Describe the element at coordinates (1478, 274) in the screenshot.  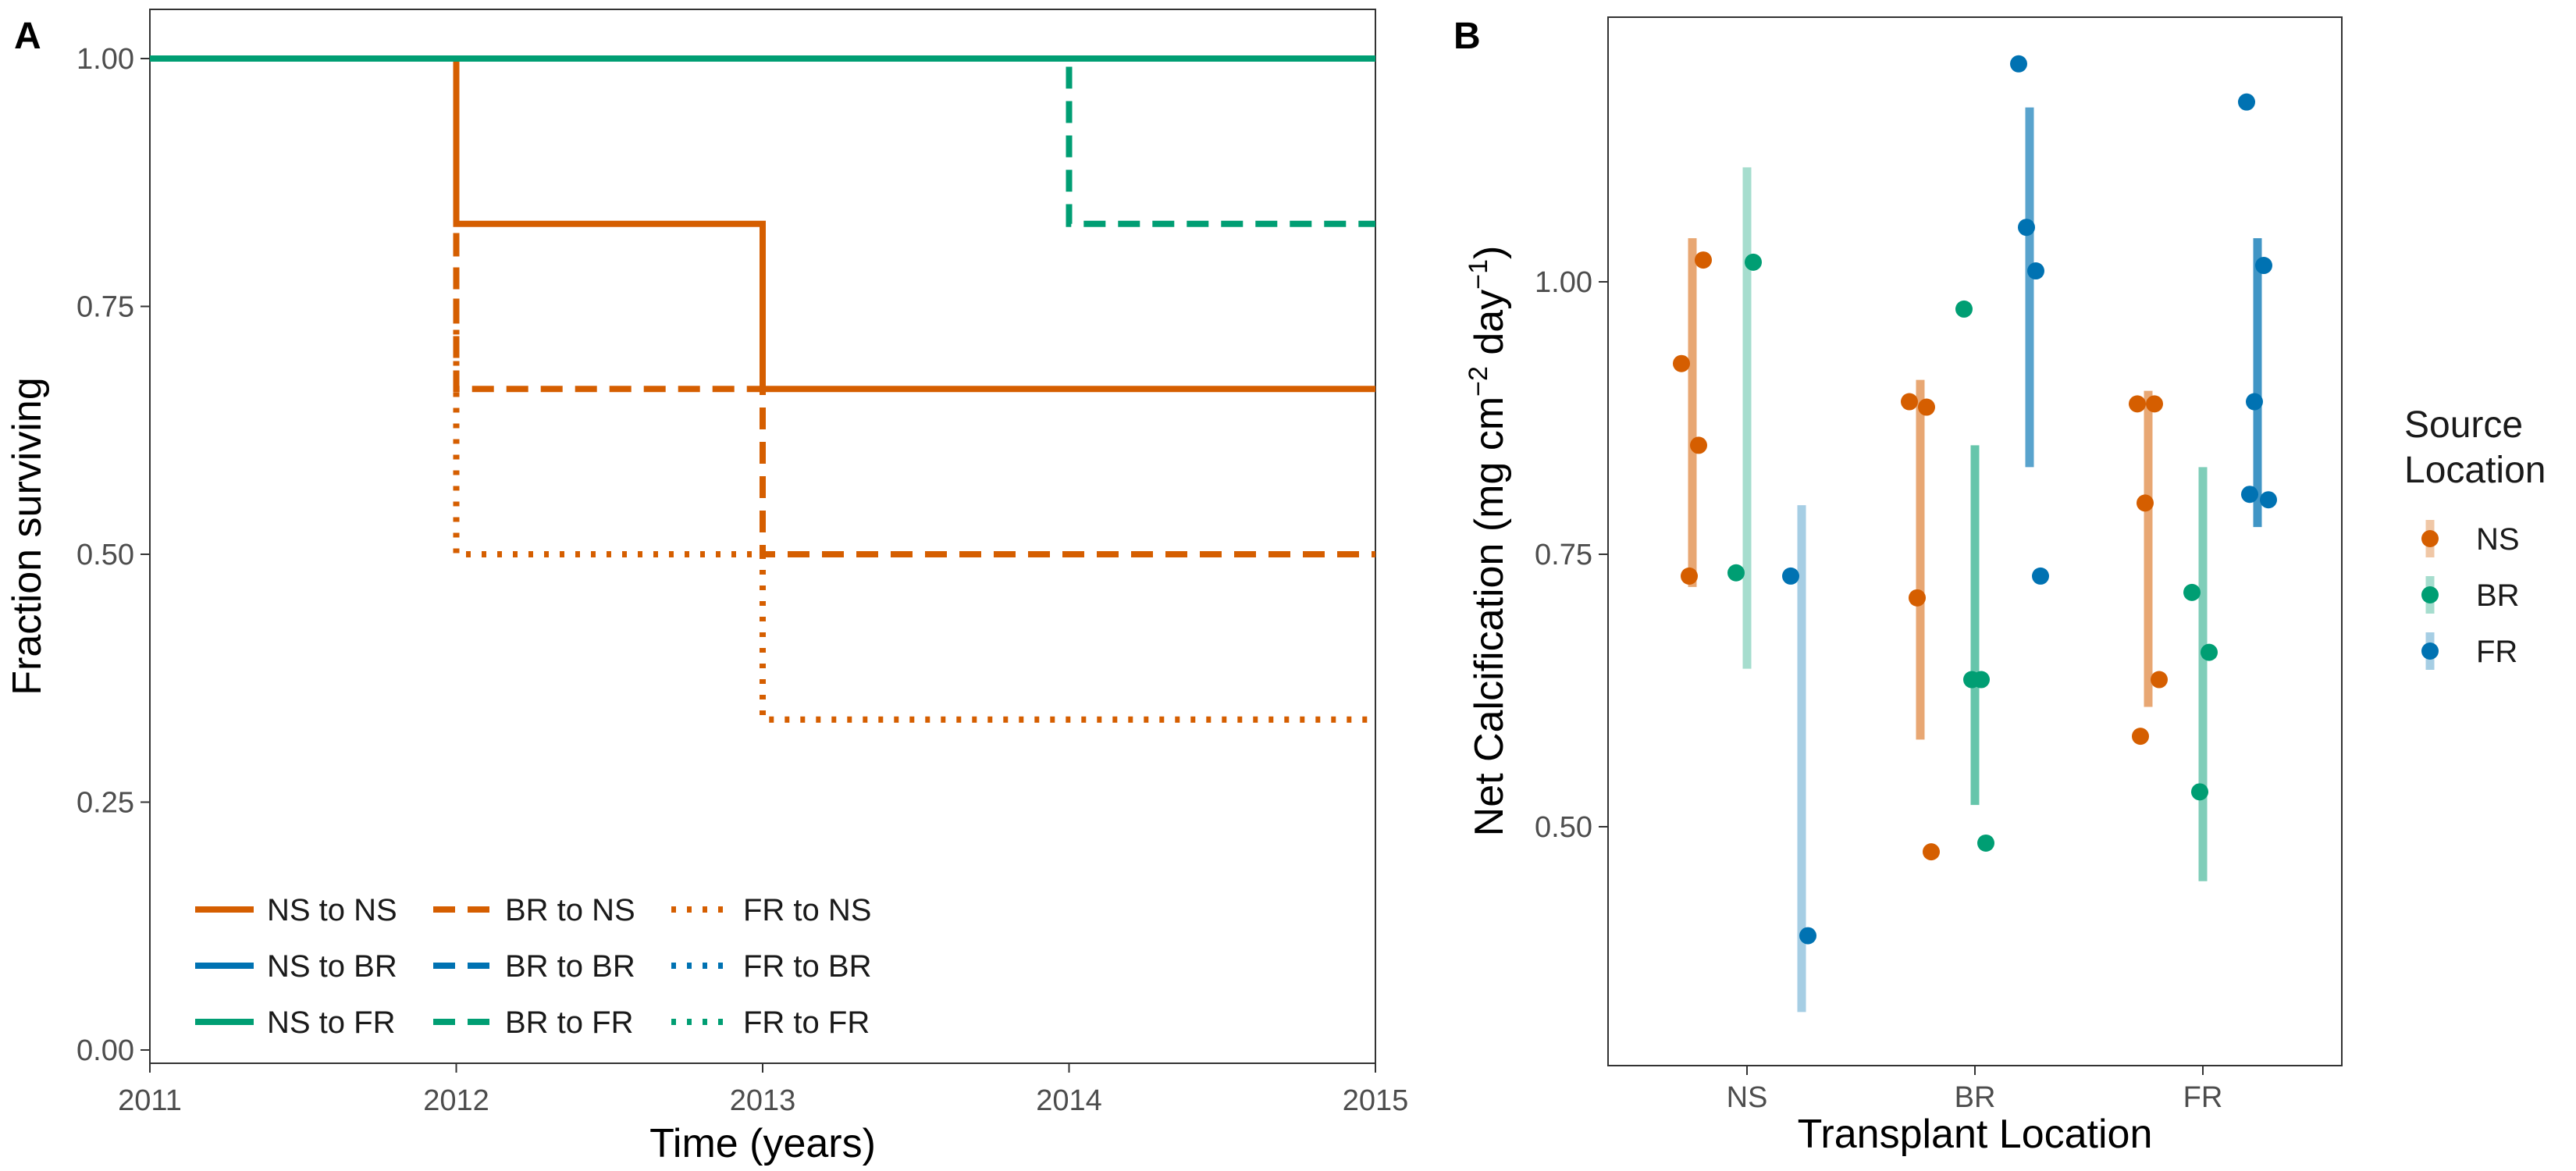
I see `y-title-sup-2: −1` at that location.